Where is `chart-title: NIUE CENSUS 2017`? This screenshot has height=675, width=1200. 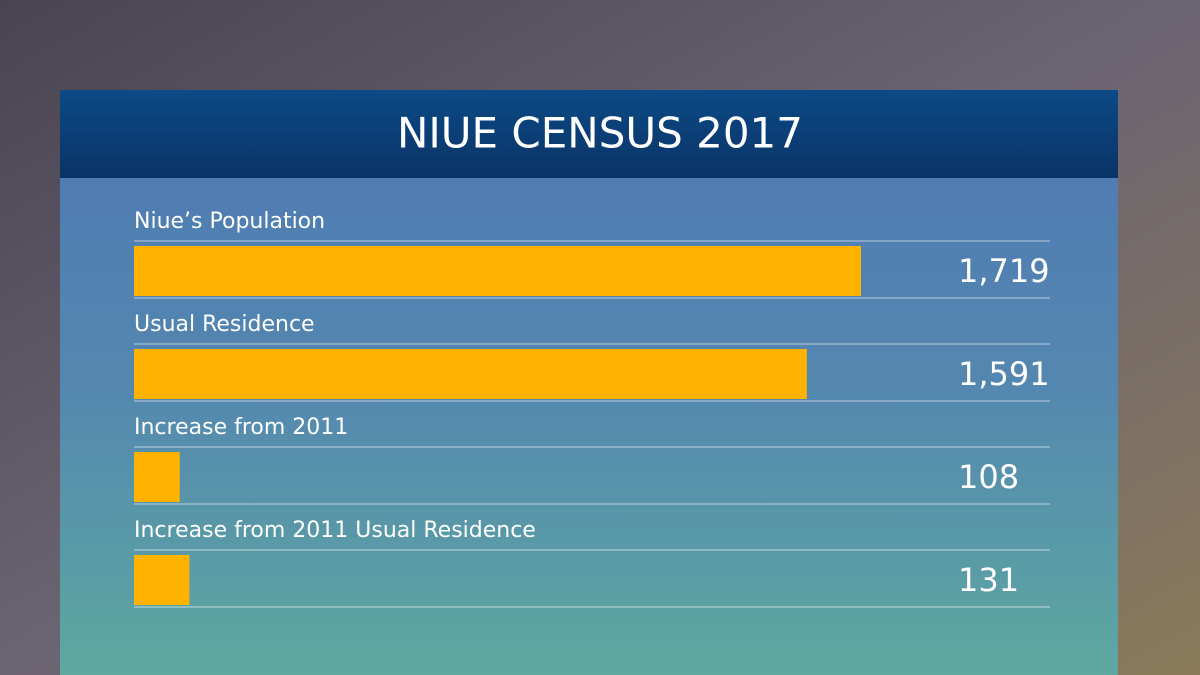
chart-title: NIUE CENSUS 2017 is located at coordinates (600, 133).